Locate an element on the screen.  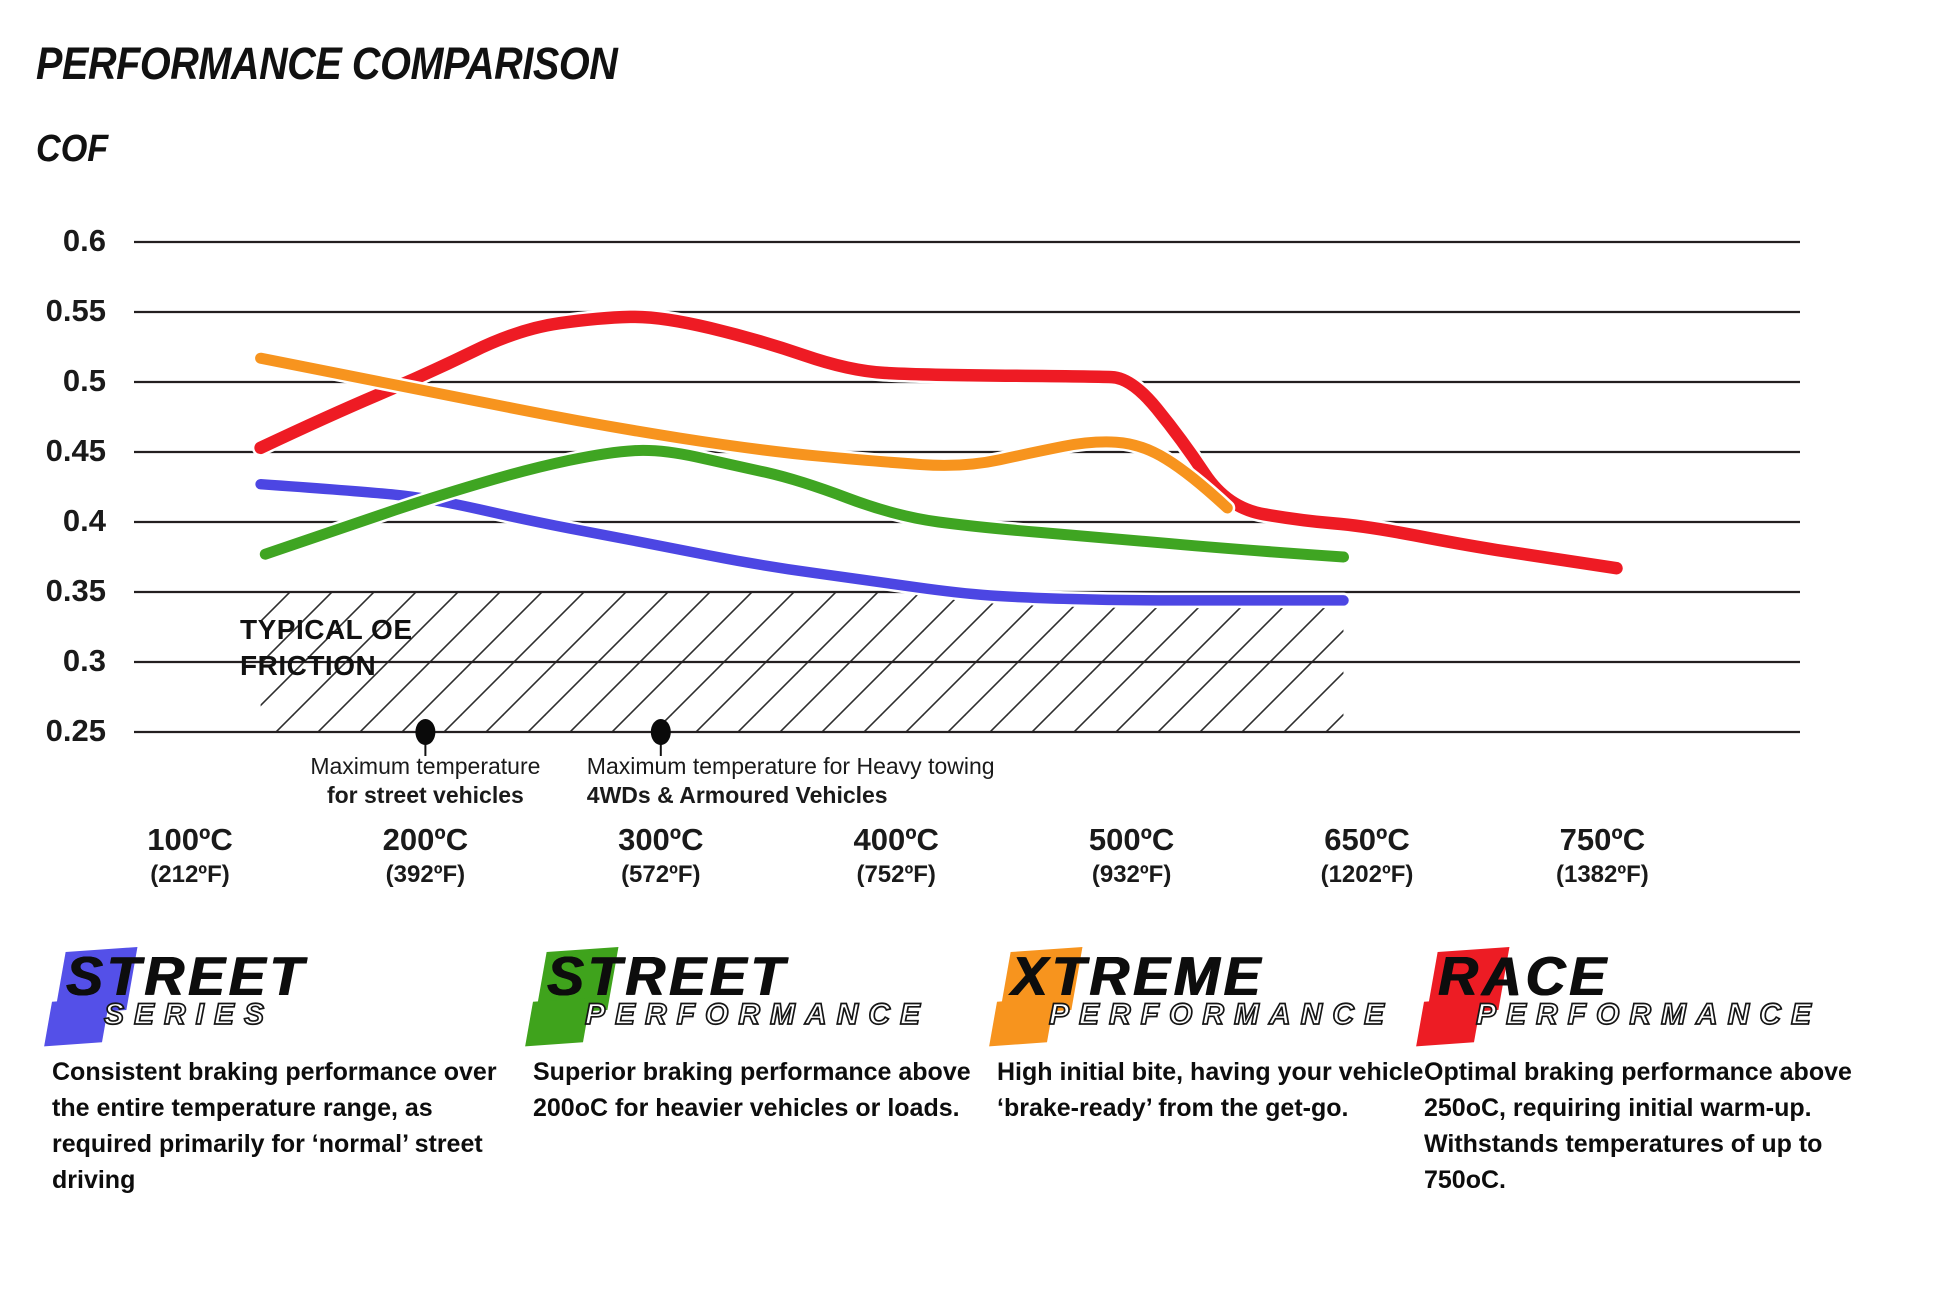
x-tick-label-200: 200ºC (392ºF) is located at coordinates (425, 855).